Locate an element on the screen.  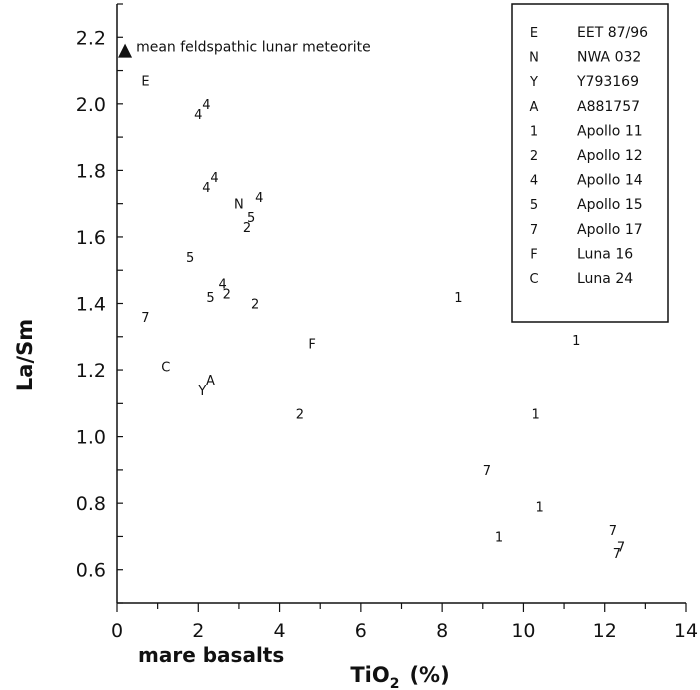
legend-symbol: E is located at coordinates (534, 33).